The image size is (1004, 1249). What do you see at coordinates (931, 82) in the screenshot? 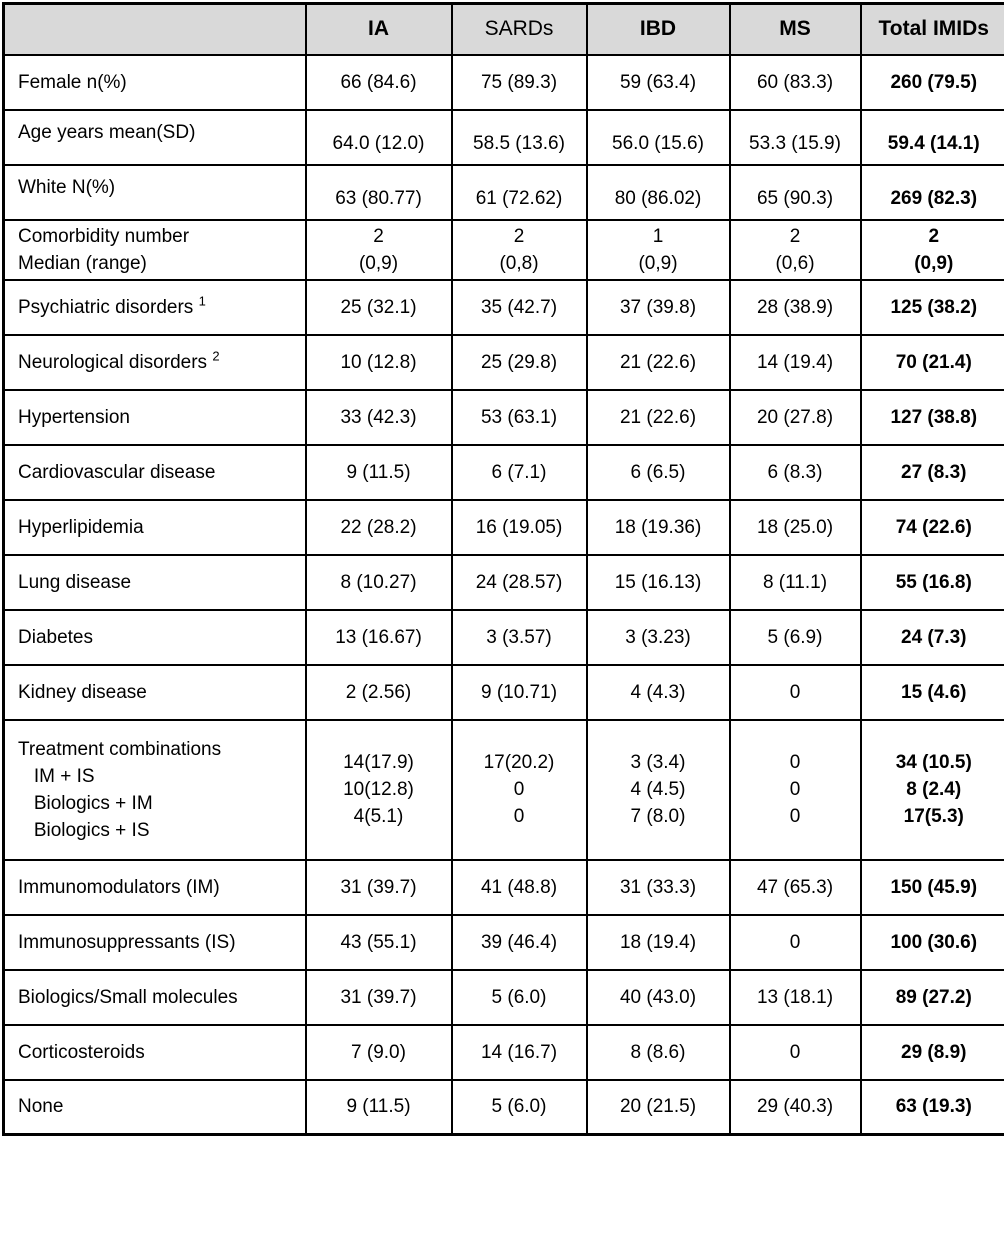
I see `value-cell: 260 (79.5)` at bounding box center [931, 82].